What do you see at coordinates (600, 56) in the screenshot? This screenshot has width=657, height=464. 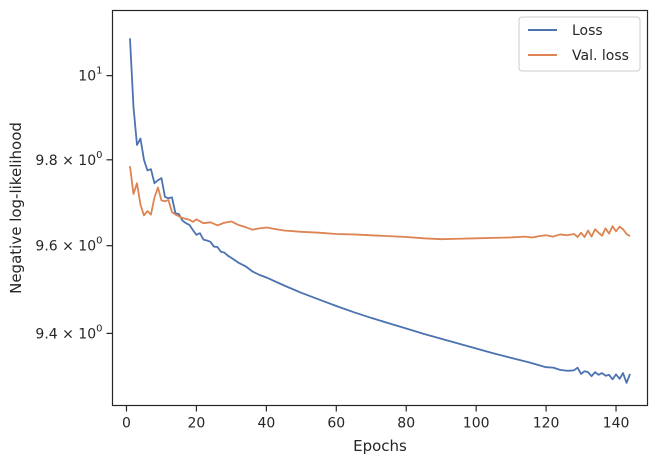 I see `legend-label-val-loss: Val. loss` at bounding box center [600, 56].